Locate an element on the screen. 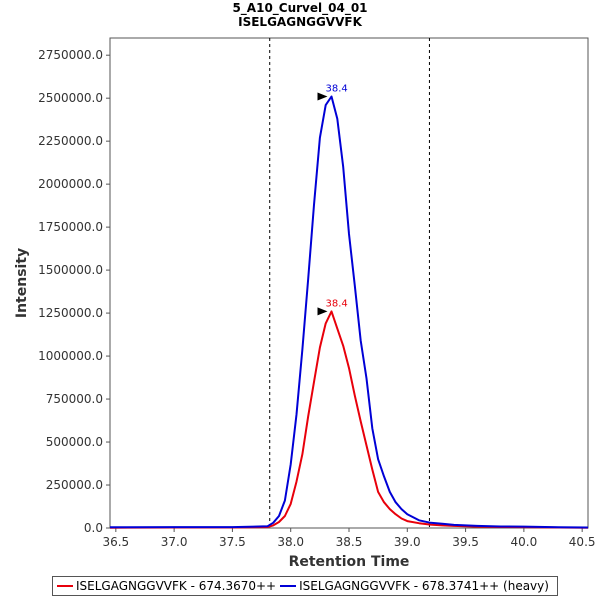  legend-label-heavy: ISELGAGNGGVVFK - 678.3741++ (heavy) is located at coordinates (424, 586).